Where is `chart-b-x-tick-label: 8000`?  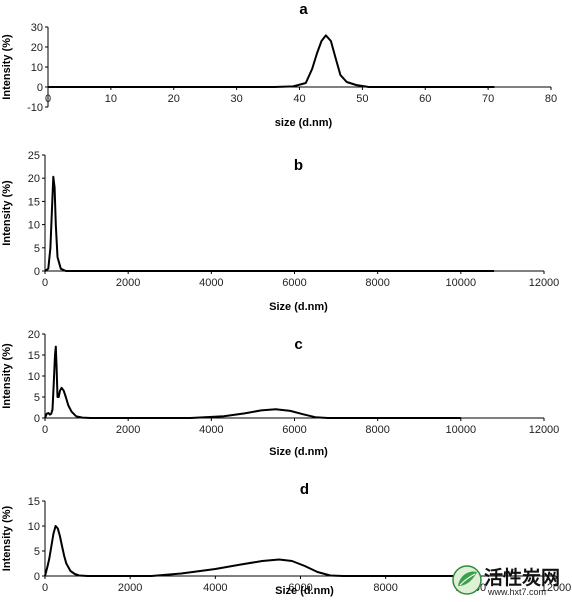
chart-b-x-tick-label: 8000 is located at coordinates (377, 283).